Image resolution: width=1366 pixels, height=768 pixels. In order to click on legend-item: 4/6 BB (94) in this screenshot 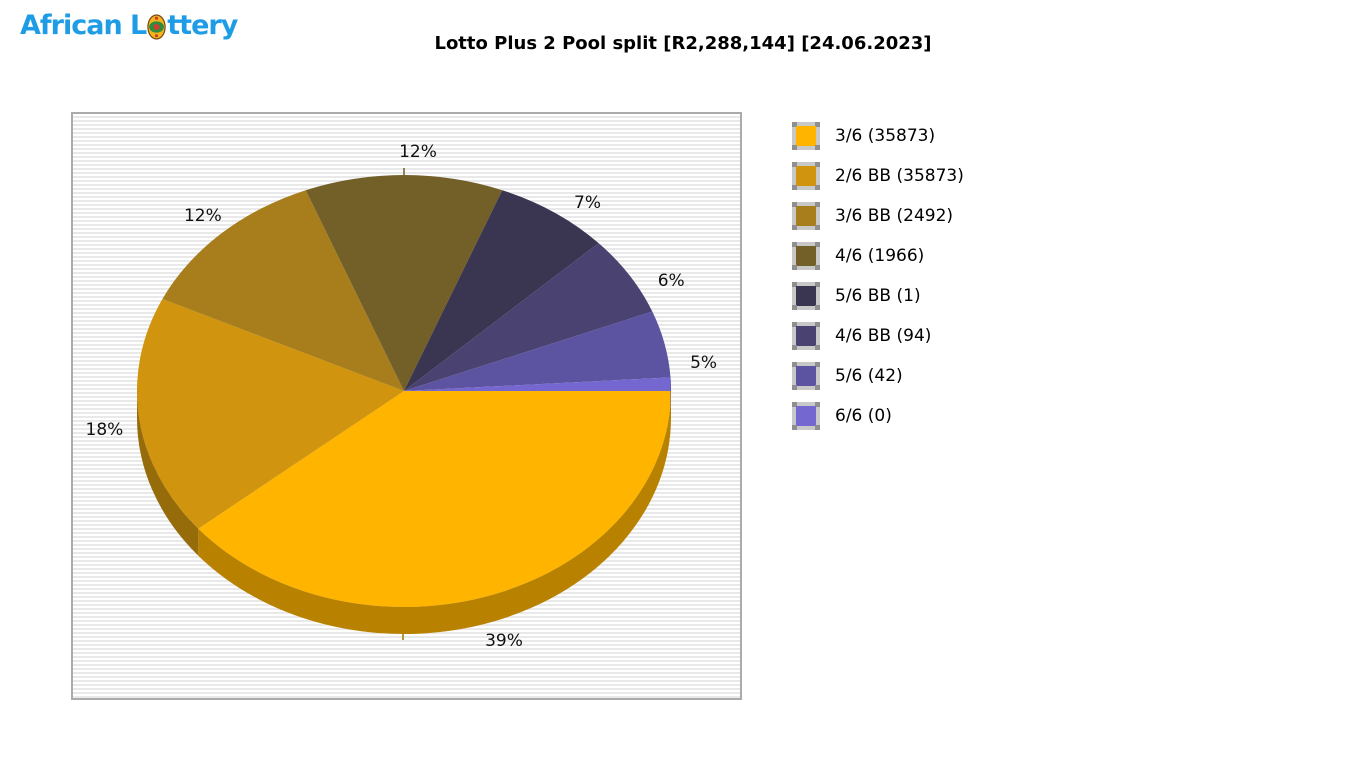, I will do `click(878, 336)`.